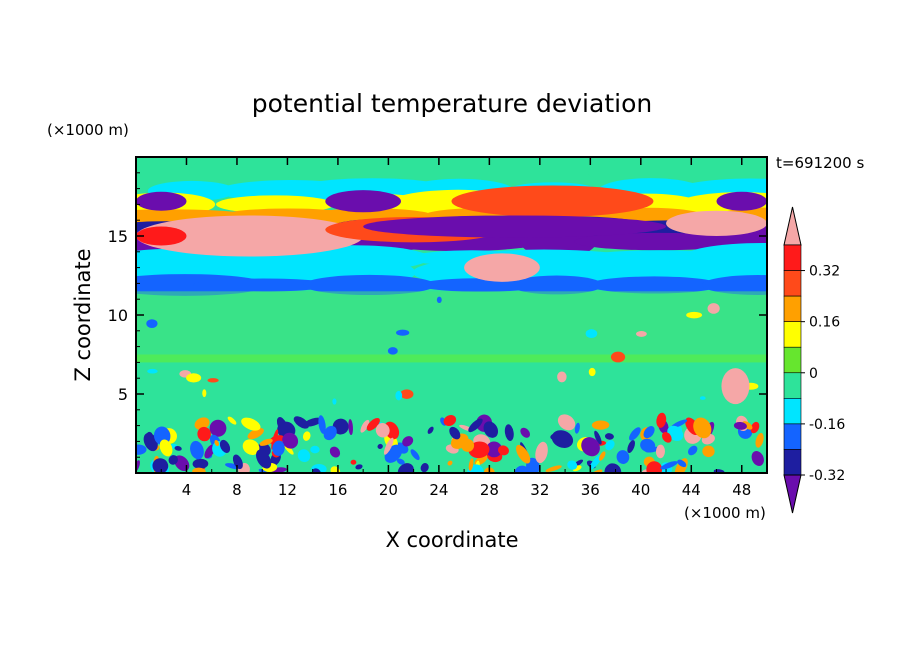  I want to click on x-unit-label: (×1000 m), so click(725, 513).